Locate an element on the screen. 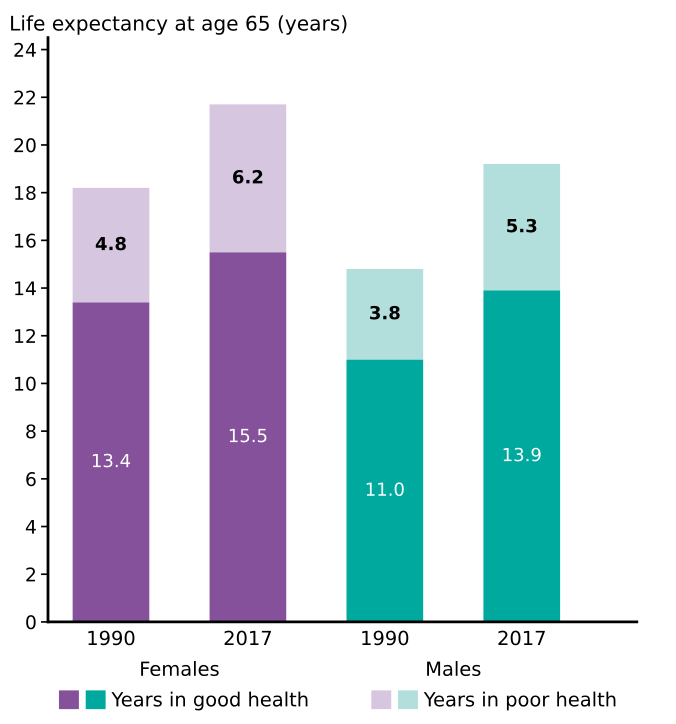  text: Males is located at coordinates (453, 668).